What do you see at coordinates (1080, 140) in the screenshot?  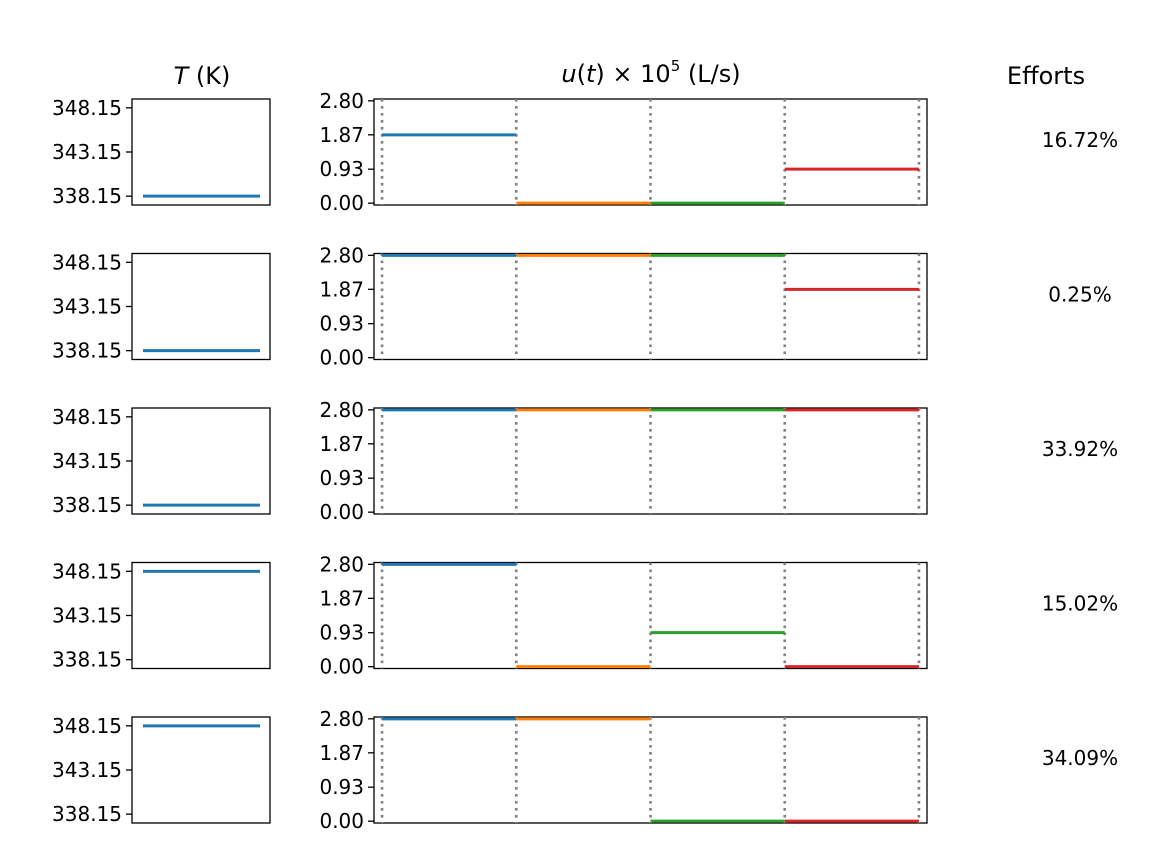 I see `effort-value: 16.72%` at bounding box center [1080, 140].